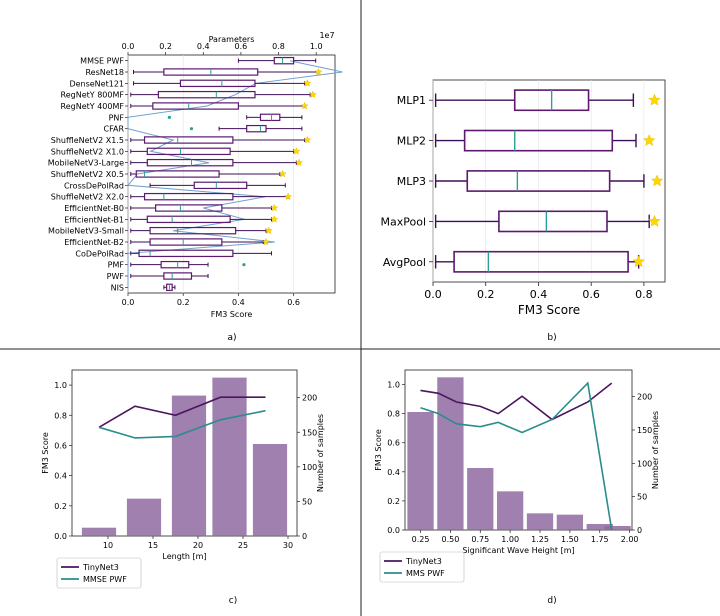  Describe the element at coordinates (316, 46) in the screenshot. I see `top-tick-label-a: 1.0` at that location.